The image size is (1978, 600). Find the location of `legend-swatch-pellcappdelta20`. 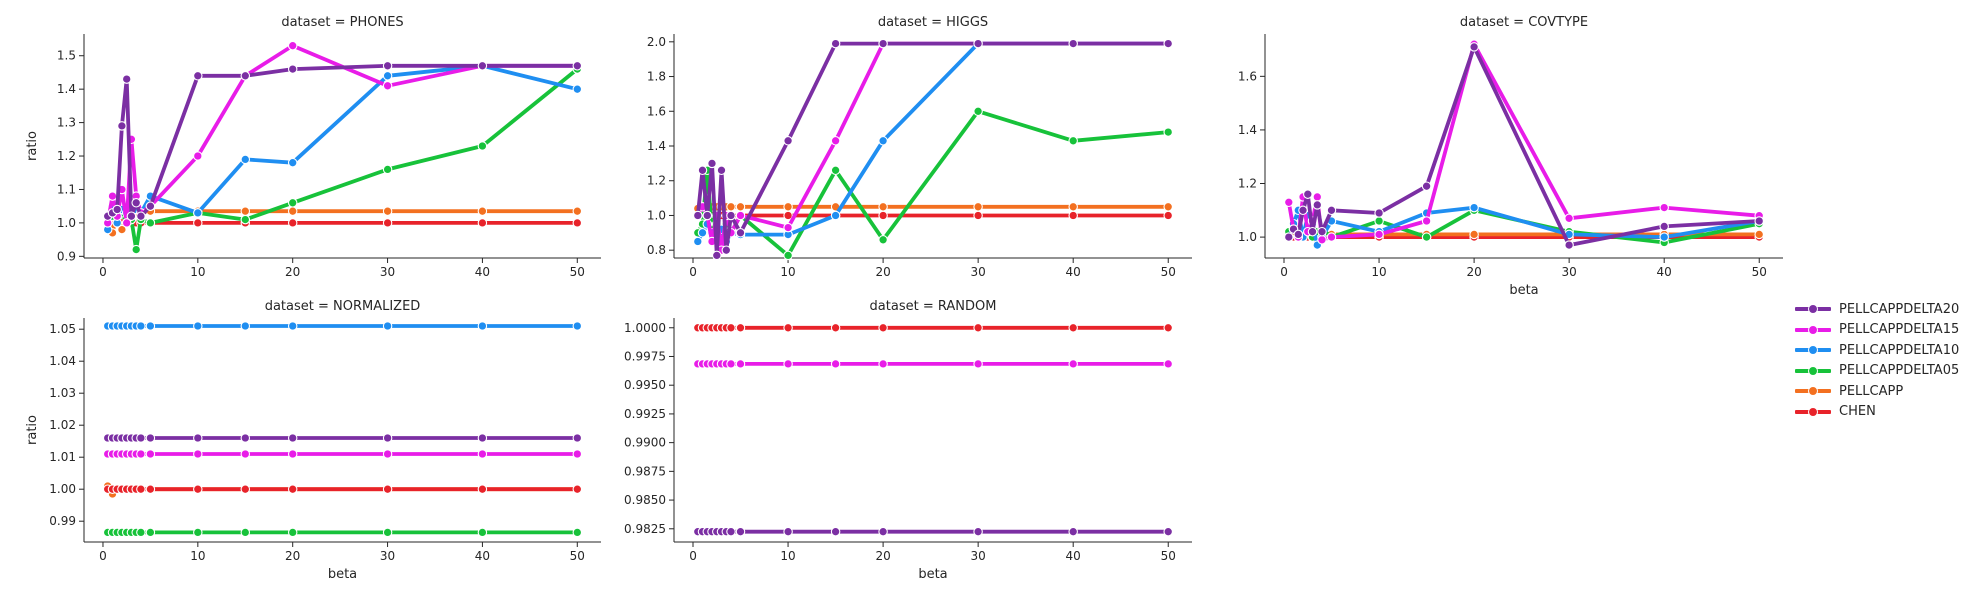

legend-swatch-pellcappdelta20 is located at coordinates (1813, 309).